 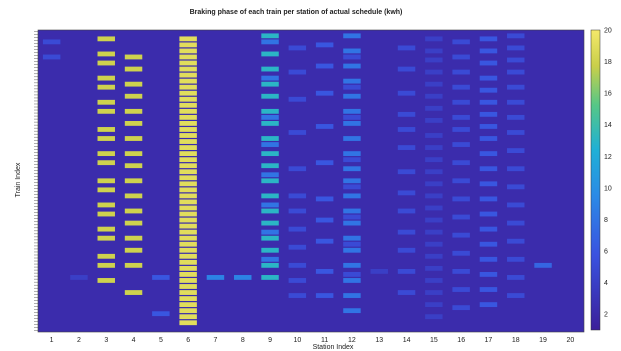 What do you see at coordinates (188, 340) in the screenshot?
I see `x-tick-label: 6` at bounding box center [188, 340].